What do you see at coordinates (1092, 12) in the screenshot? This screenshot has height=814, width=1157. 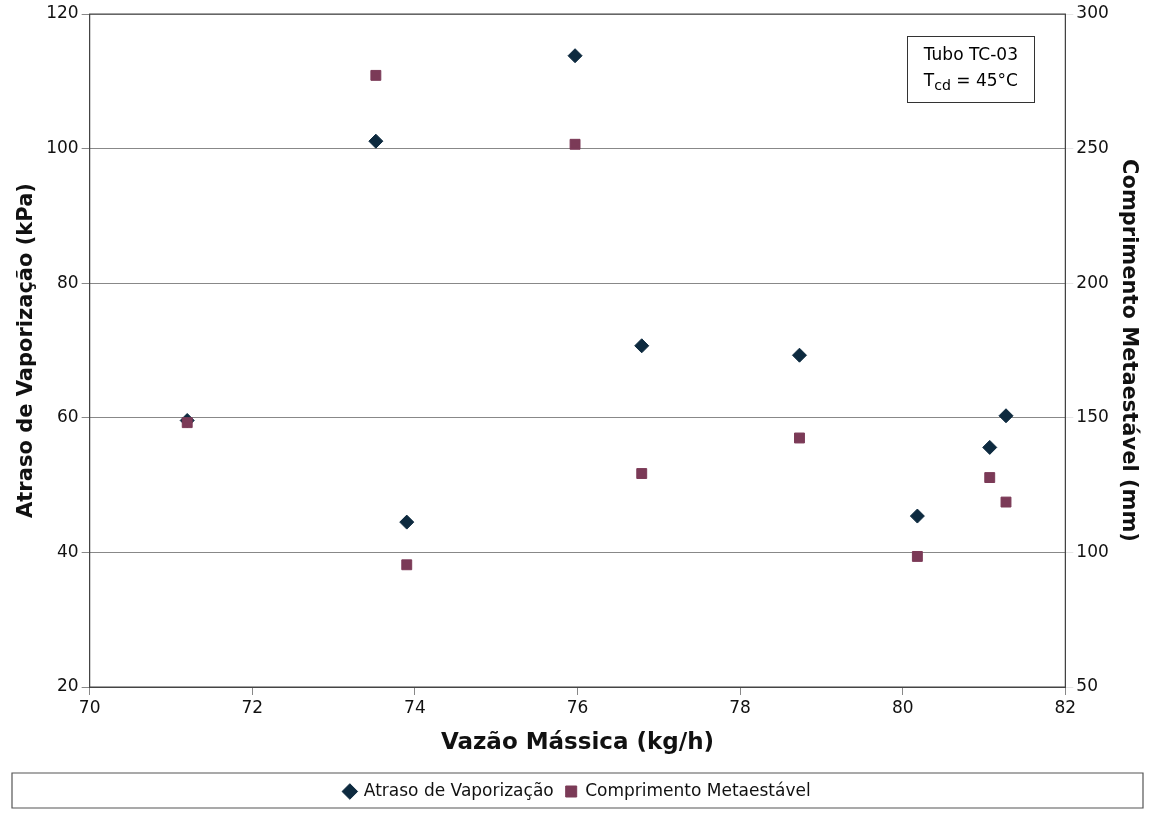 I see `y2-tick-label: 300` at bounding box center [1092, 12].